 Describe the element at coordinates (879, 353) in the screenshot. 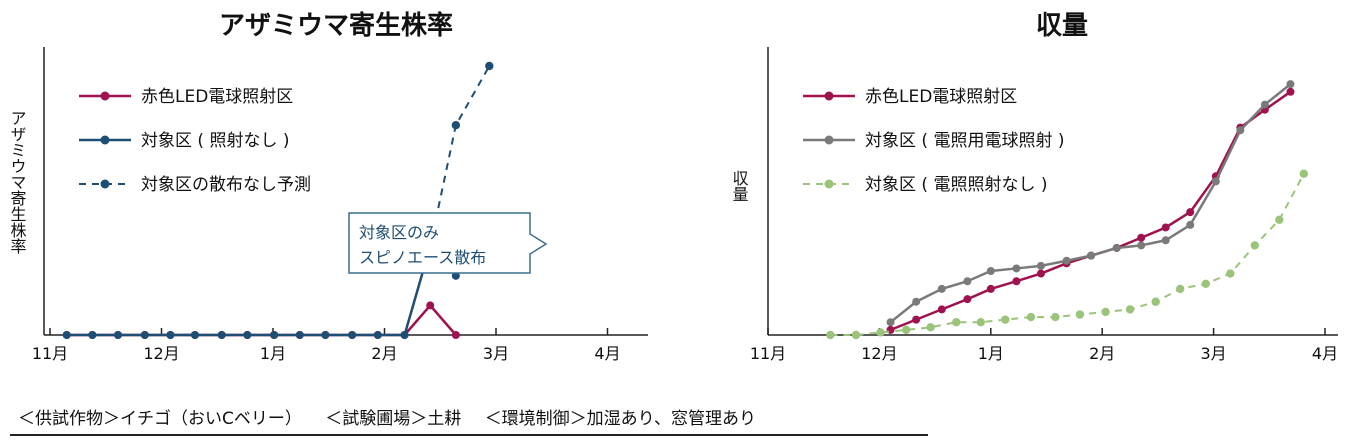

I see `right-x-tick-label: 12月` at that location.